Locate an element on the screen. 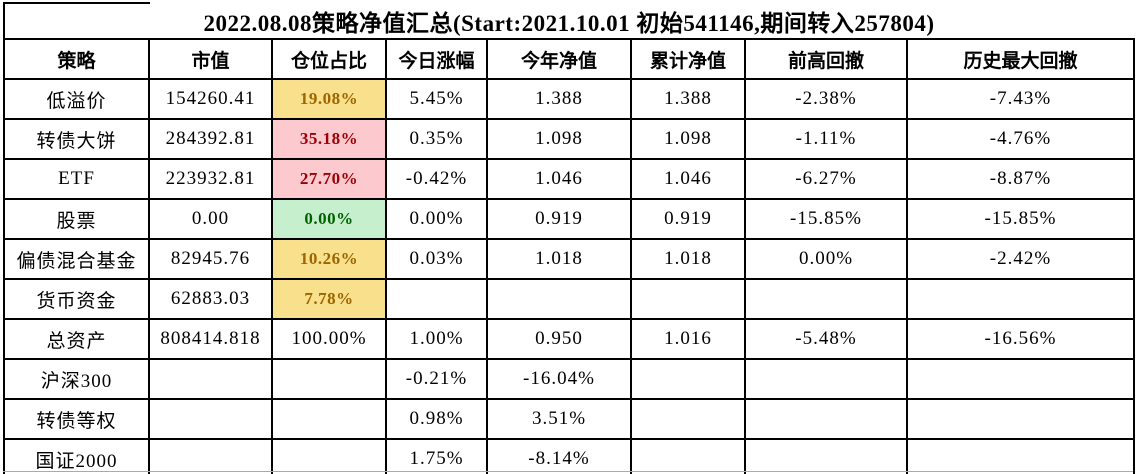 This screenshot has width=1141, height=474. market-value-cell: 223932.81 is located at coordinates (211, 180).